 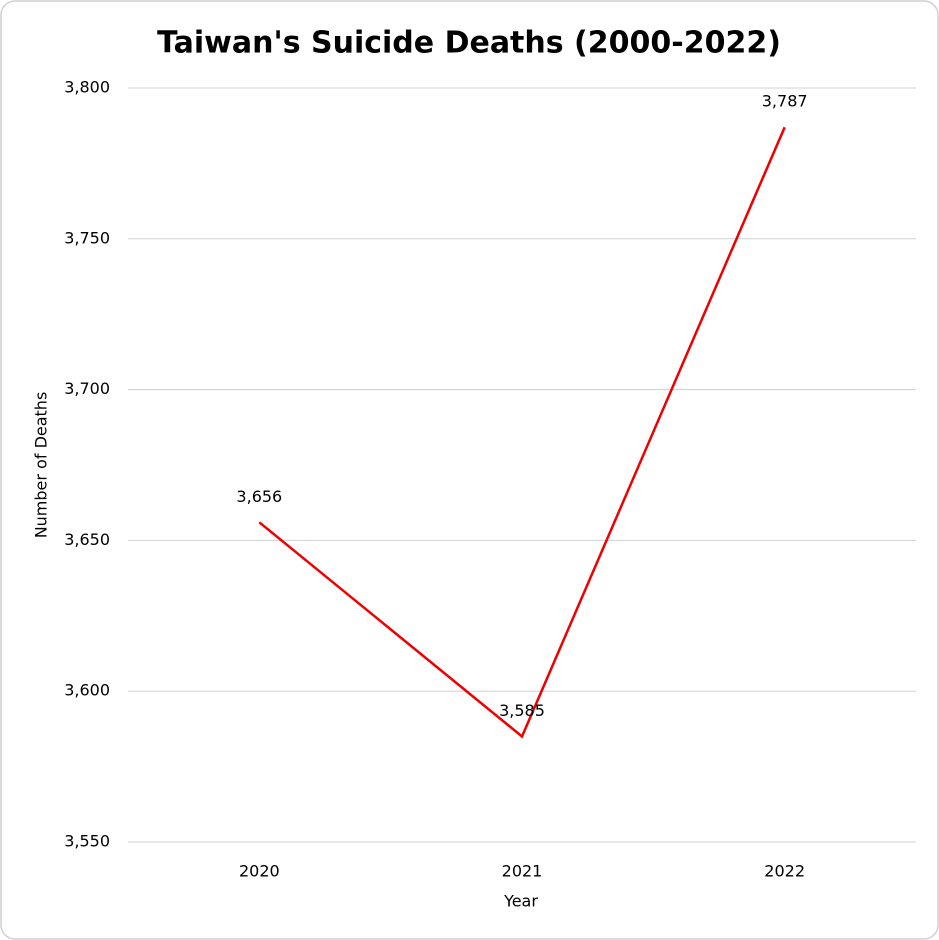 I want to click on y-tick-label: 3,700, so click(x=87, y=388).